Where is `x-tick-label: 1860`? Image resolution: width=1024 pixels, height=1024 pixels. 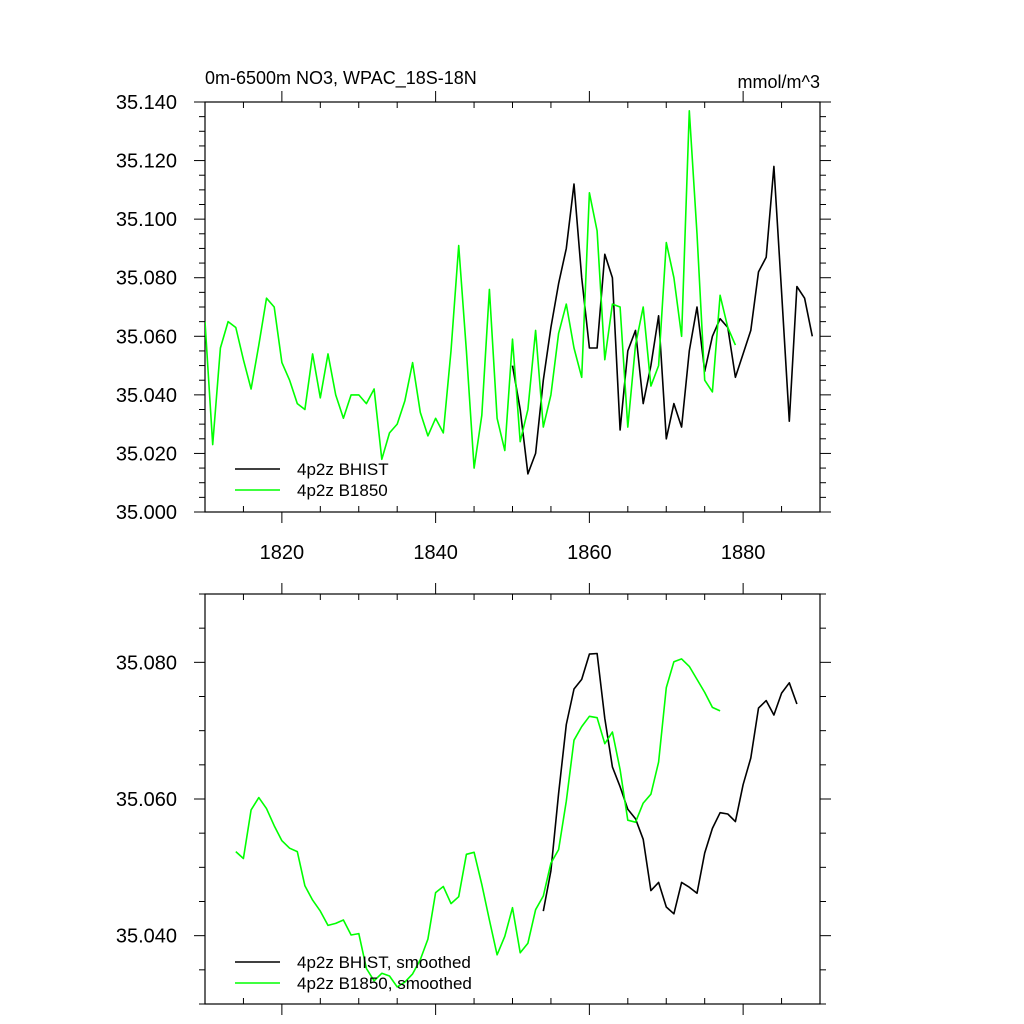
x-tick-label: 1860 is located at coordinates (589, 553).